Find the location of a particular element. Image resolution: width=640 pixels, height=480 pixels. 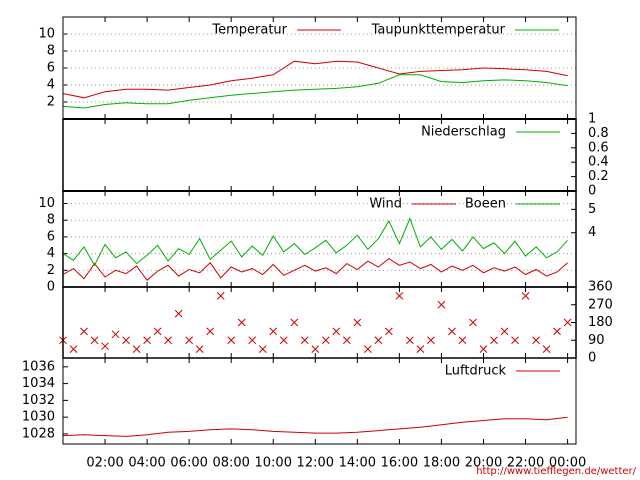

x-tick-label: 12:00 is located at coordinates (315, 463).